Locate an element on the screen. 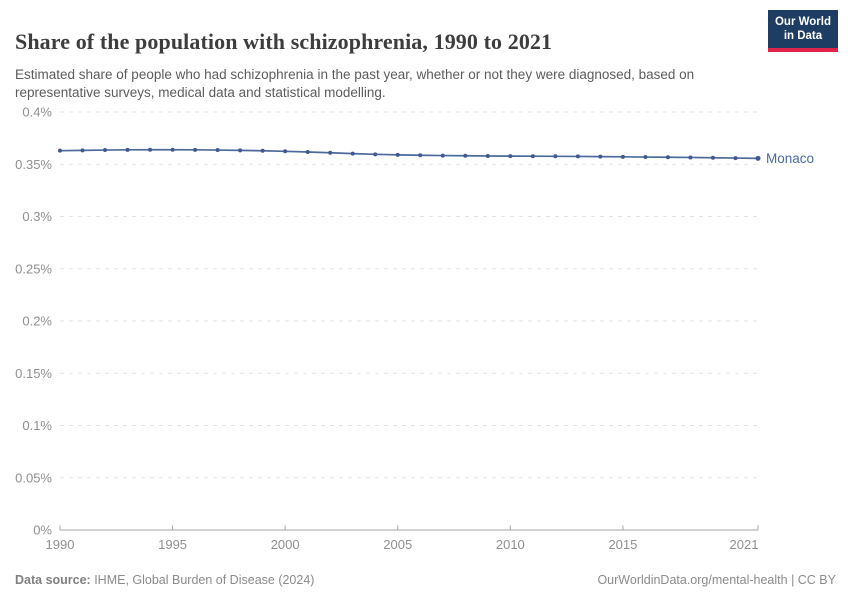 This screenshot has height=600, width=850. y-tick-label: 0.3% is located at coordinates (37, 216).